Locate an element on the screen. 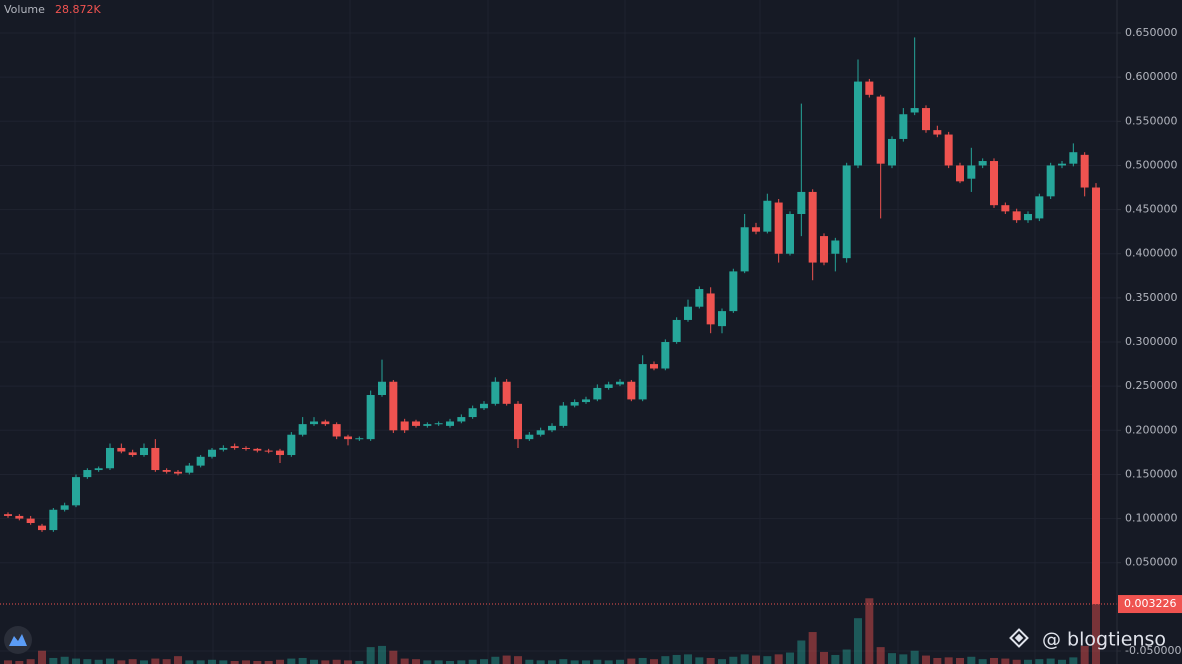 The image size is (1182, 664). y-tick-label: 0.500000 is located at coordinates (1151, 164).